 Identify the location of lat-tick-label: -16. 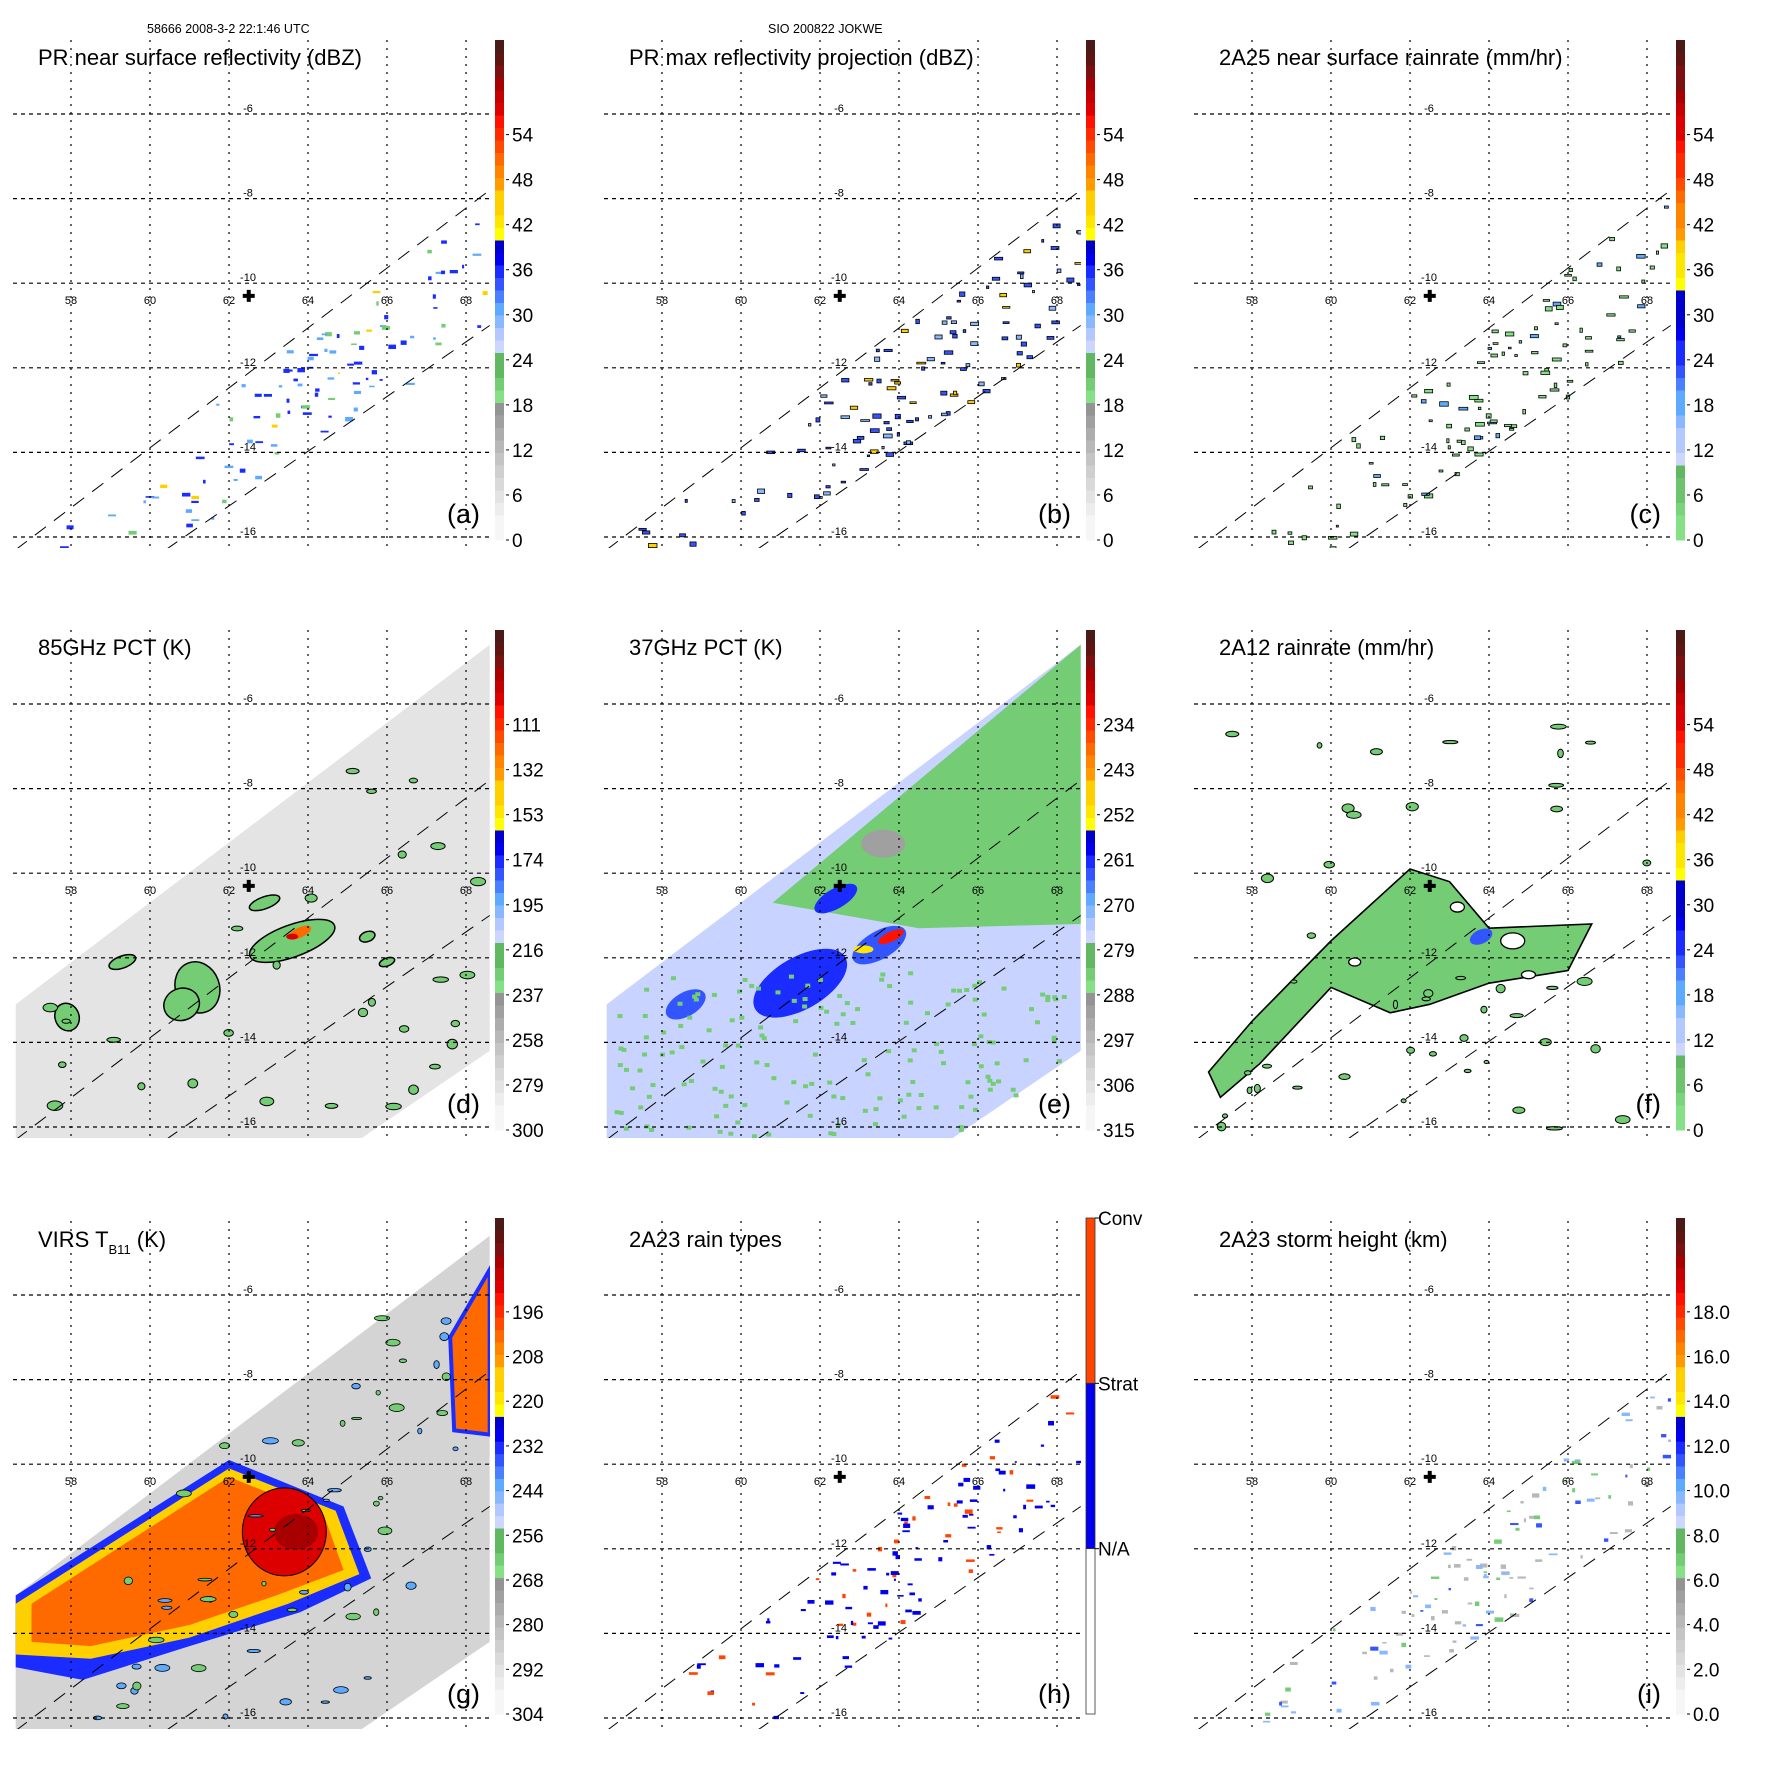
(839, 1122).